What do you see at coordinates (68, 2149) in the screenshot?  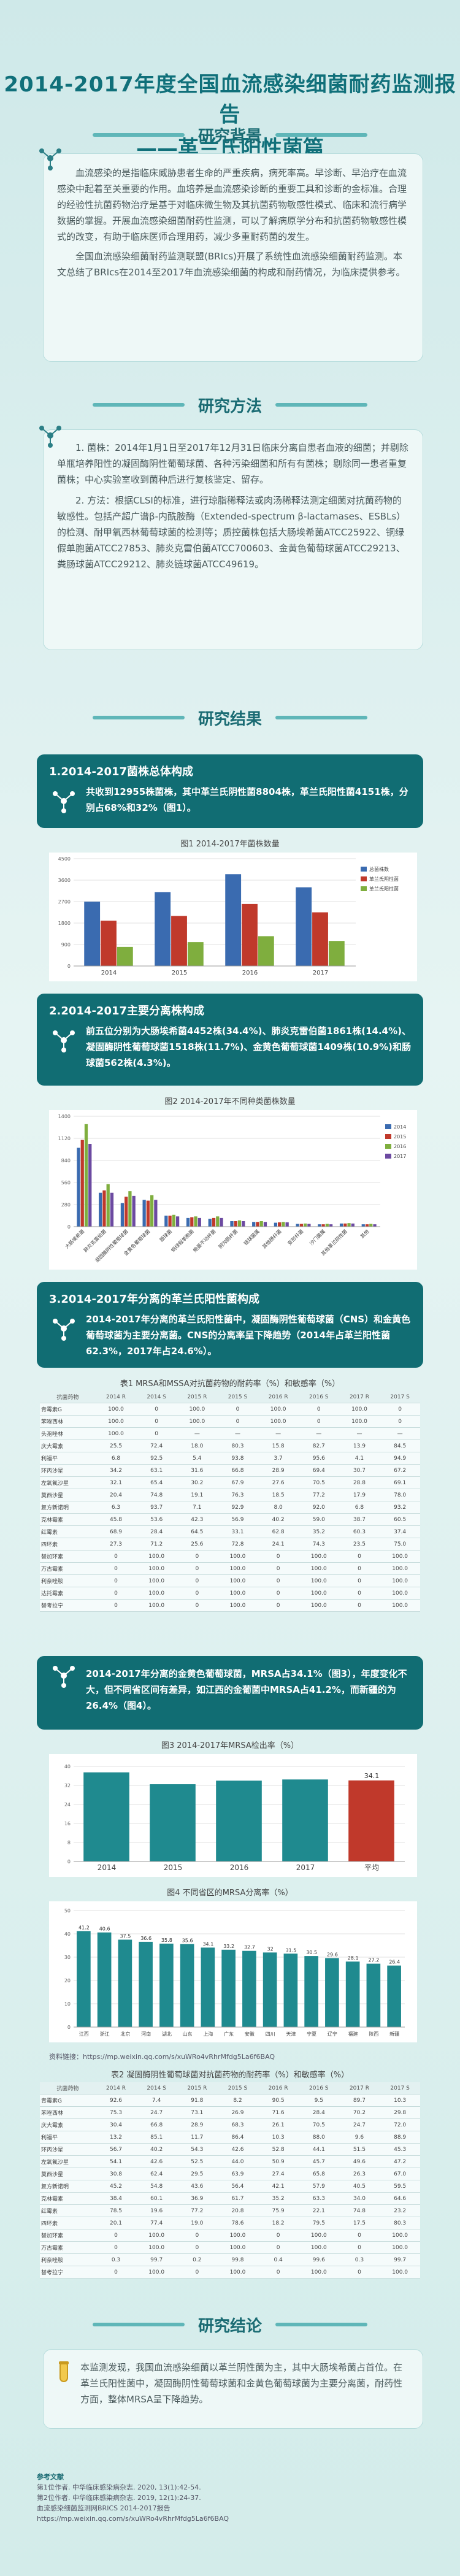 I see `table-cell: 环丙沙星` at bounding box center [68, 2149].